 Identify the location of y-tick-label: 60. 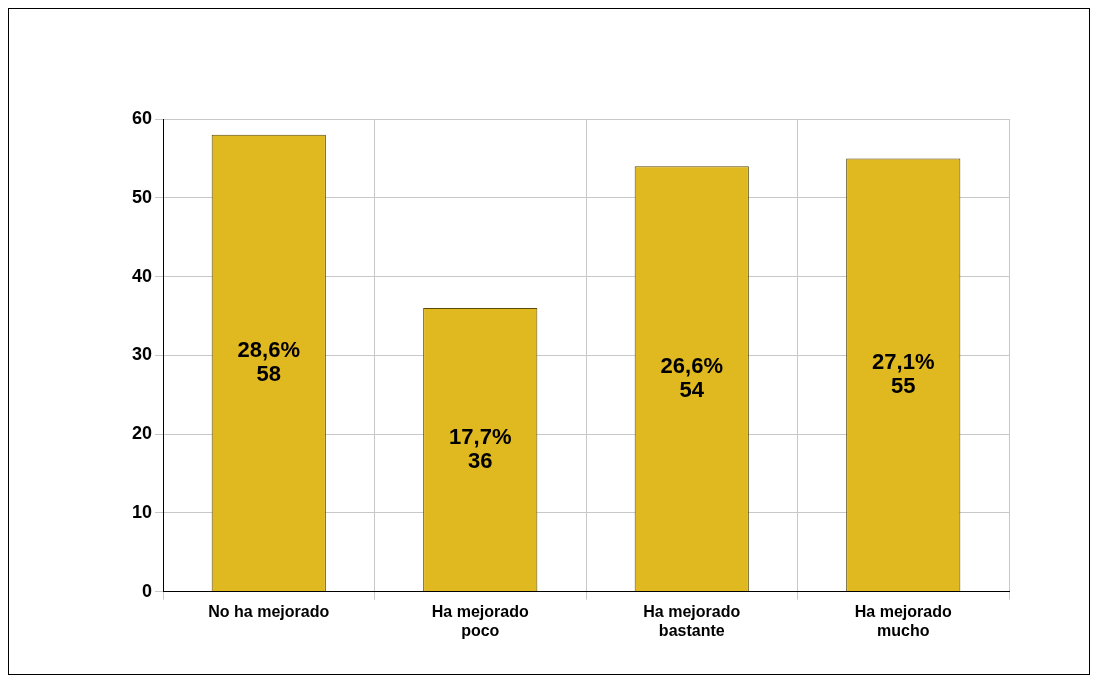
(142, 117).